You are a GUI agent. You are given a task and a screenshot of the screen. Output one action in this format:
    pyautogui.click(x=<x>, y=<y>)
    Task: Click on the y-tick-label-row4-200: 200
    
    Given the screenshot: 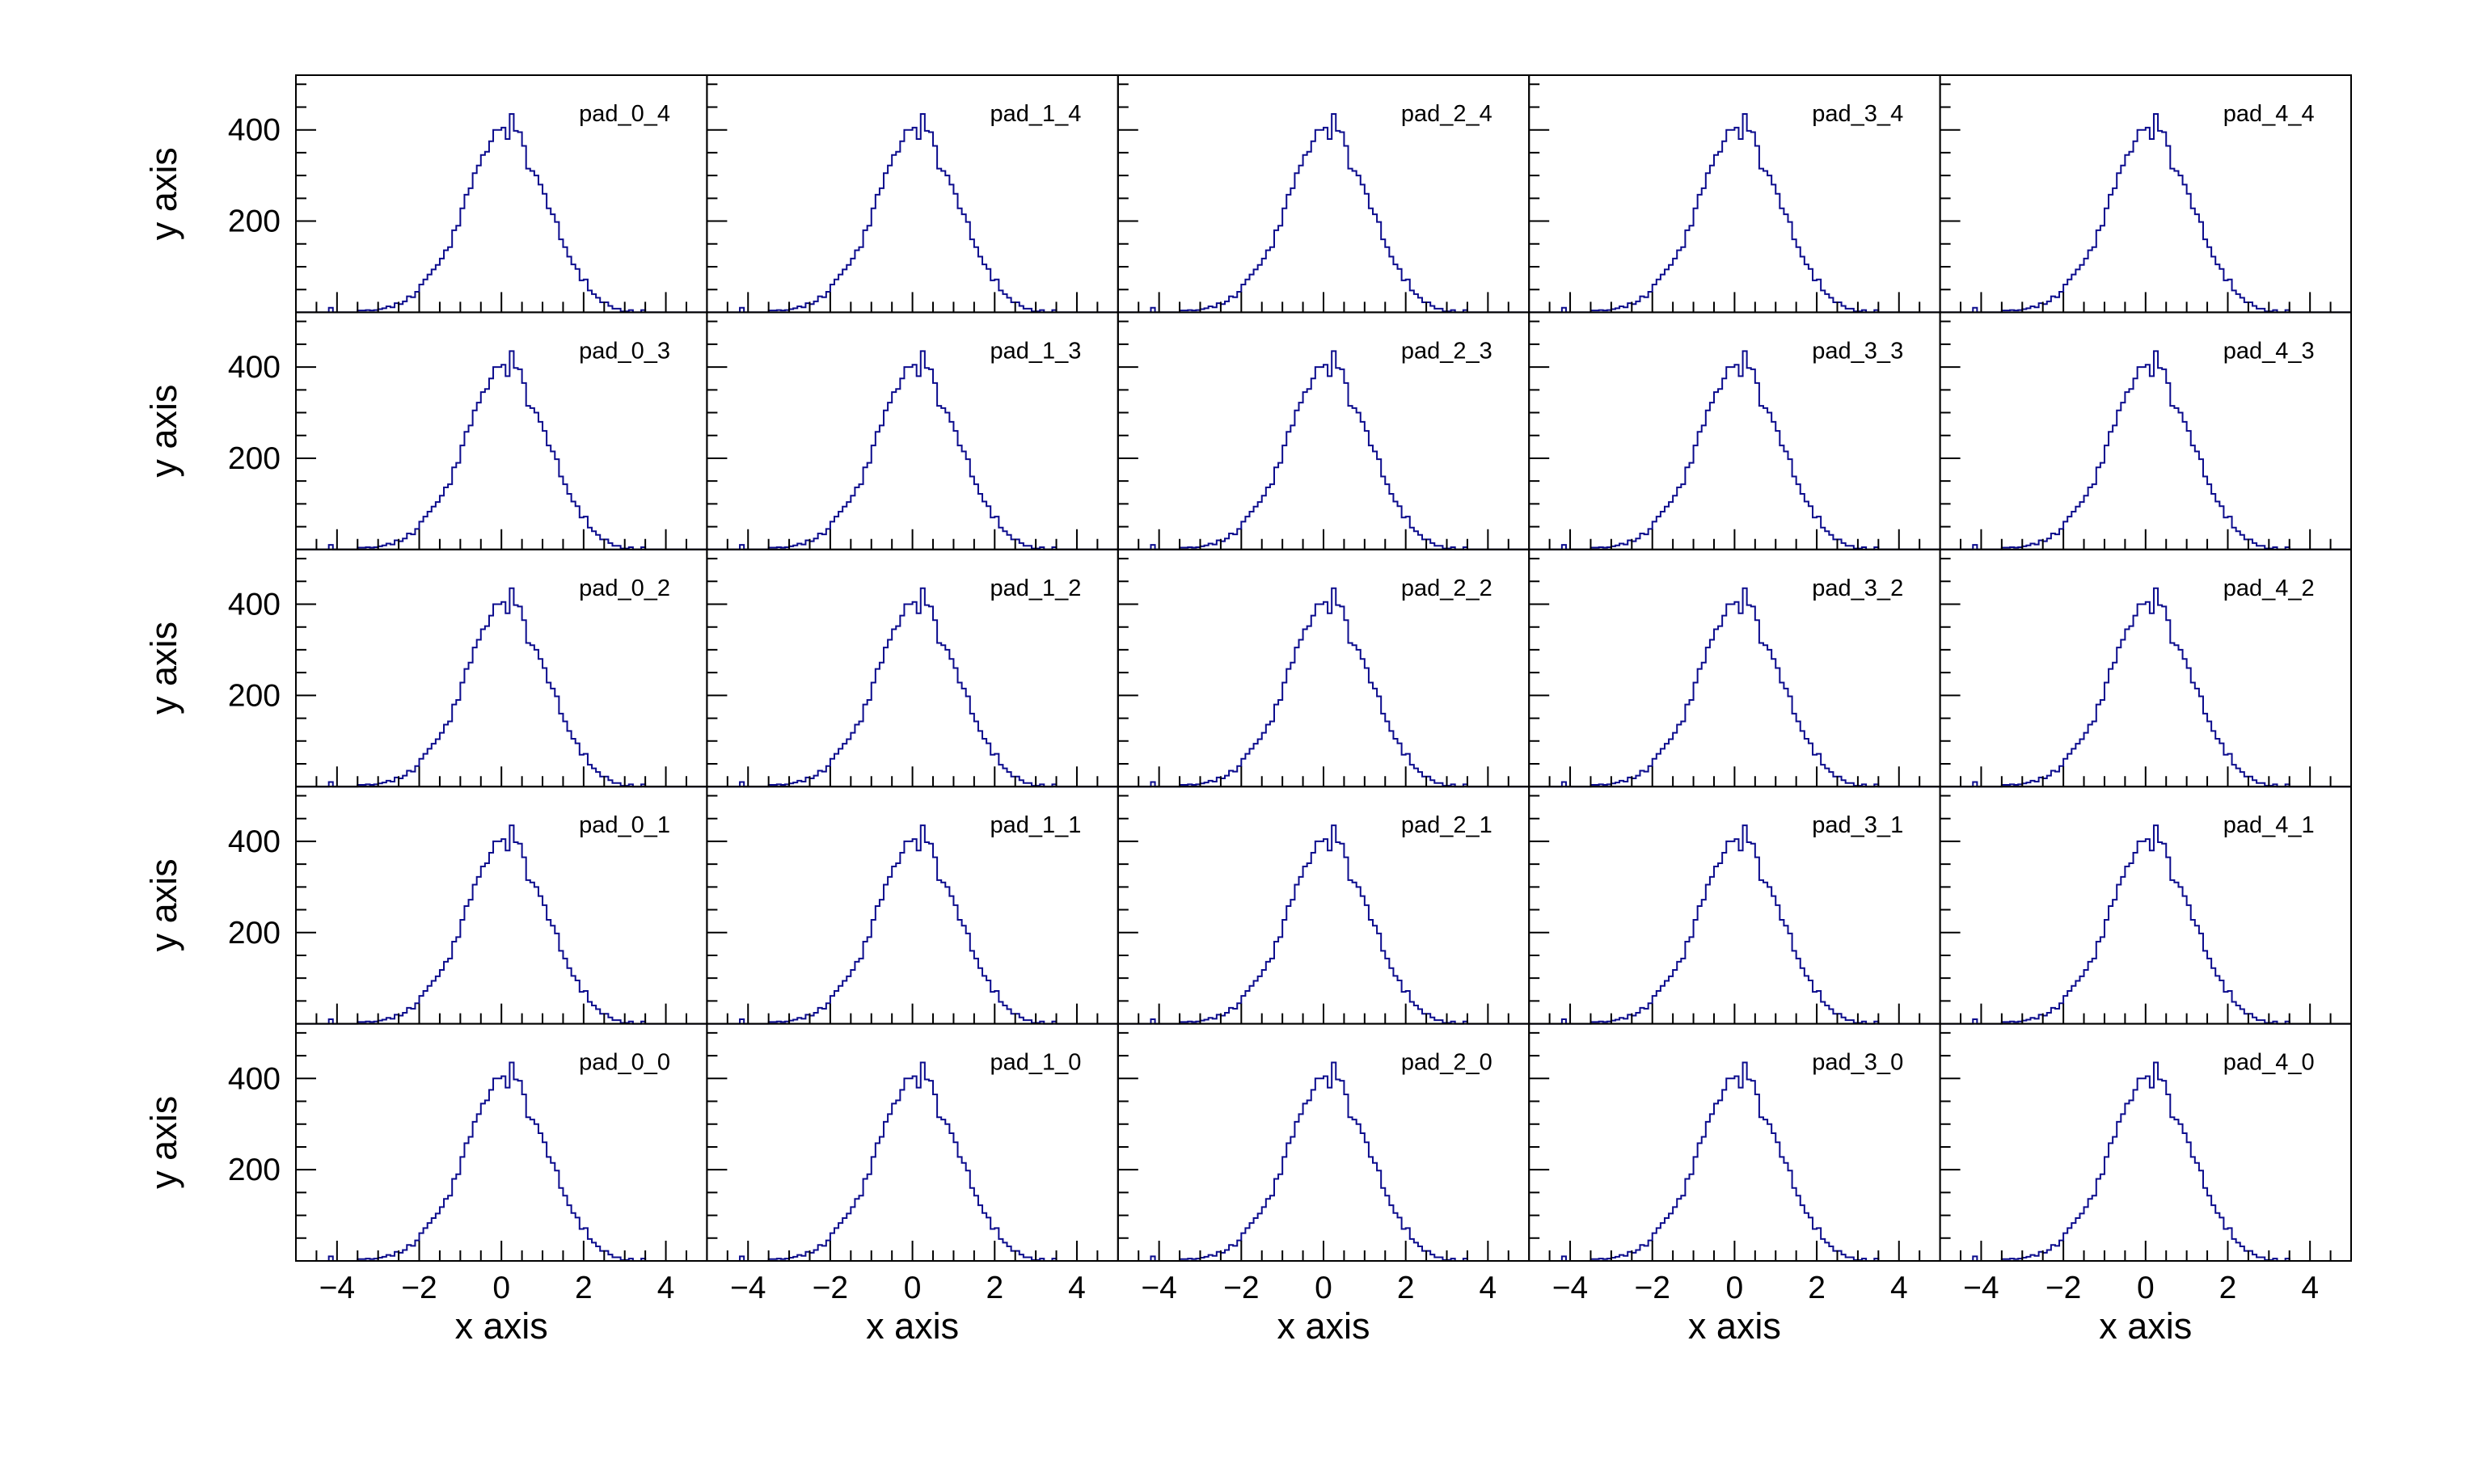 What is the action you would take?
    pyautogui.click(x=255, y=221)
    